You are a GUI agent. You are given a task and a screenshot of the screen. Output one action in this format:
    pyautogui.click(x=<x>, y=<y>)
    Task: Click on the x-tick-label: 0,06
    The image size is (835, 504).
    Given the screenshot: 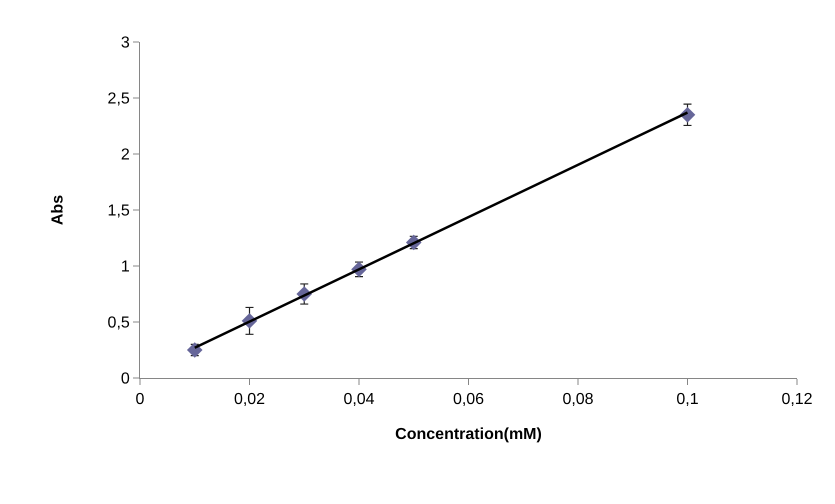 What is the action you would take?
    pyautogui.click(x=468, y=399)
    